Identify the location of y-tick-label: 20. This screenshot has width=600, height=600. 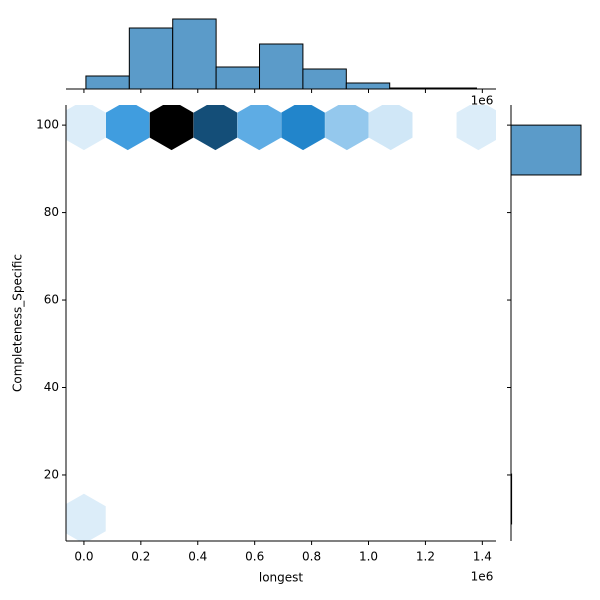
(51, 474).